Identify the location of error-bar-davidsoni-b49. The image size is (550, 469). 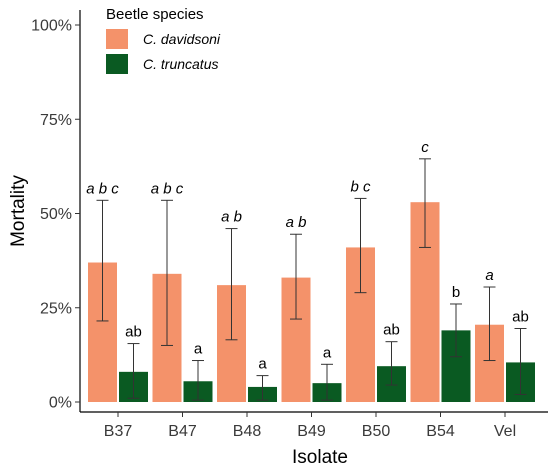
(296, 276).